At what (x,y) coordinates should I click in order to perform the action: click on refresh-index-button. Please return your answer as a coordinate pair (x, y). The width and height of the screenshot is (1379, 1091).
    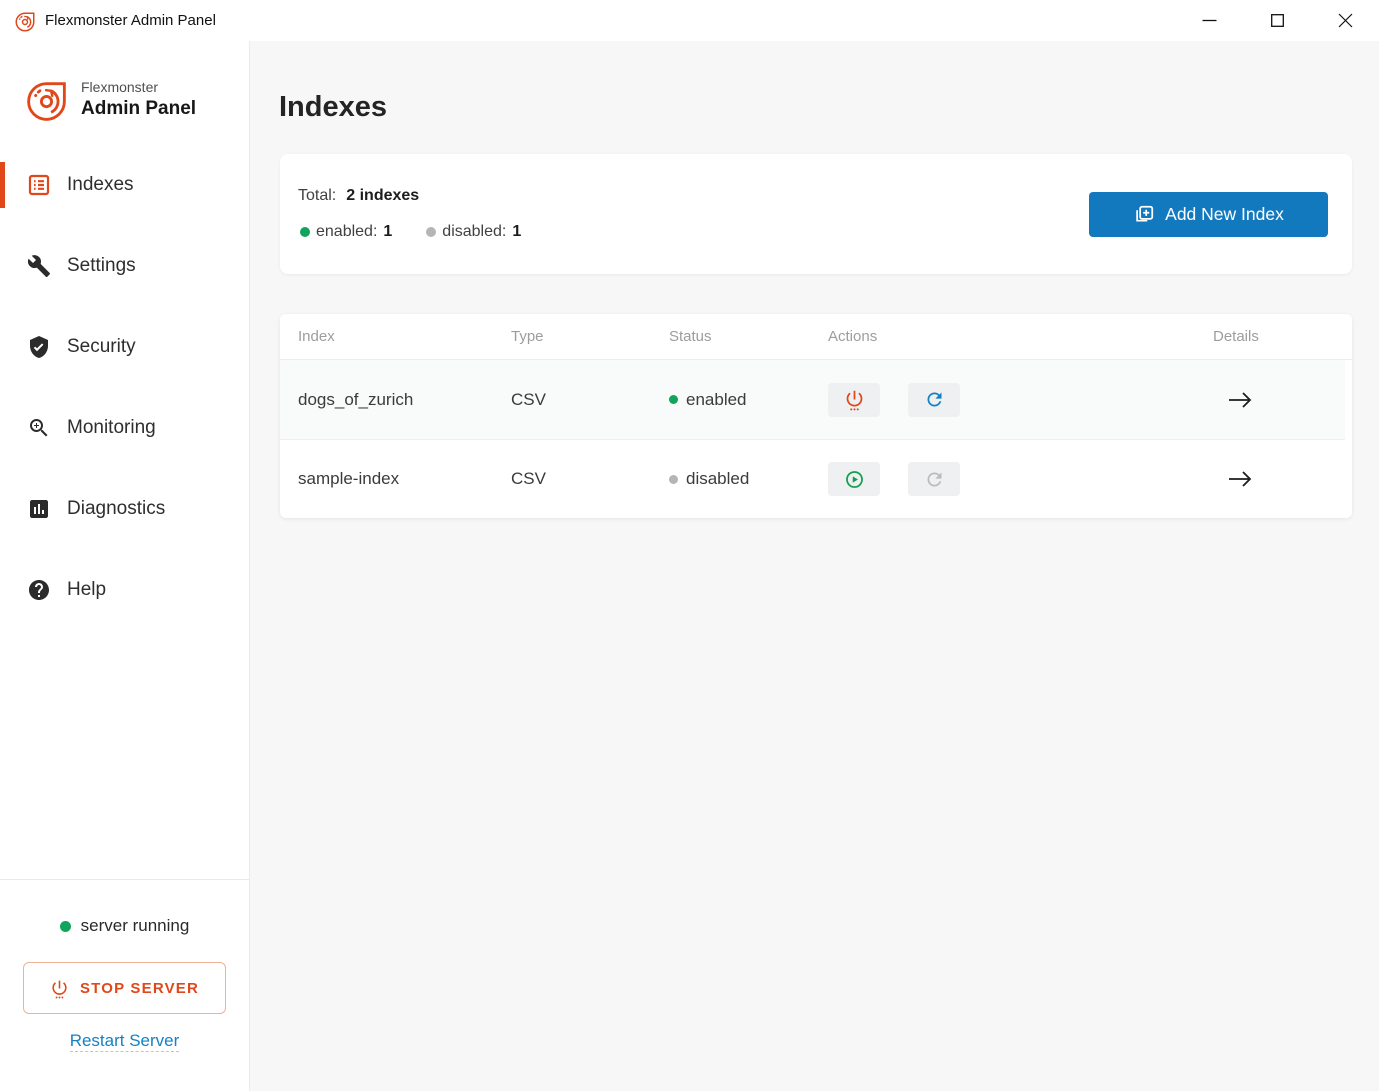
    Looking at the image, I should click on (934, 399).